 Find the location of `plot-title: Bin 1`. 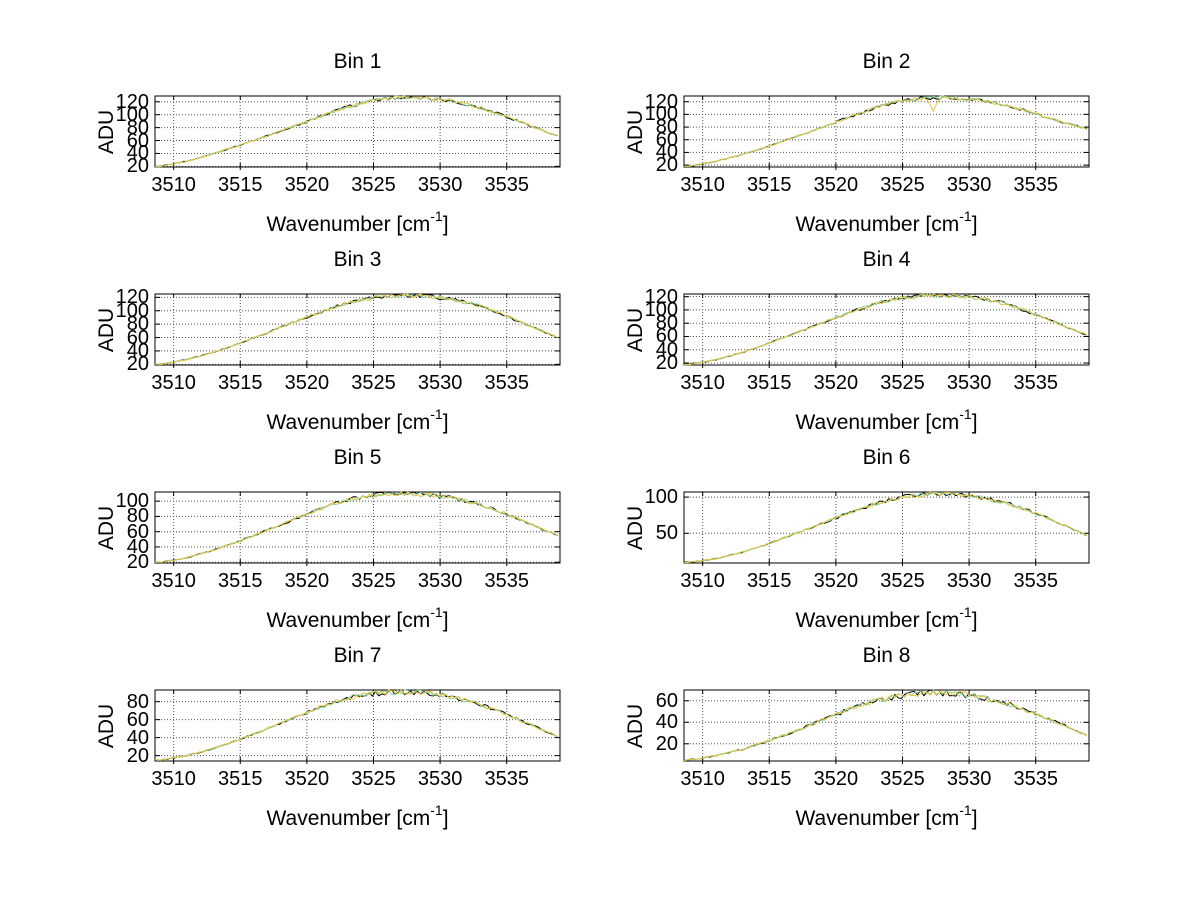

plot-title: Bin 1 is located at coordinates (357, 61).